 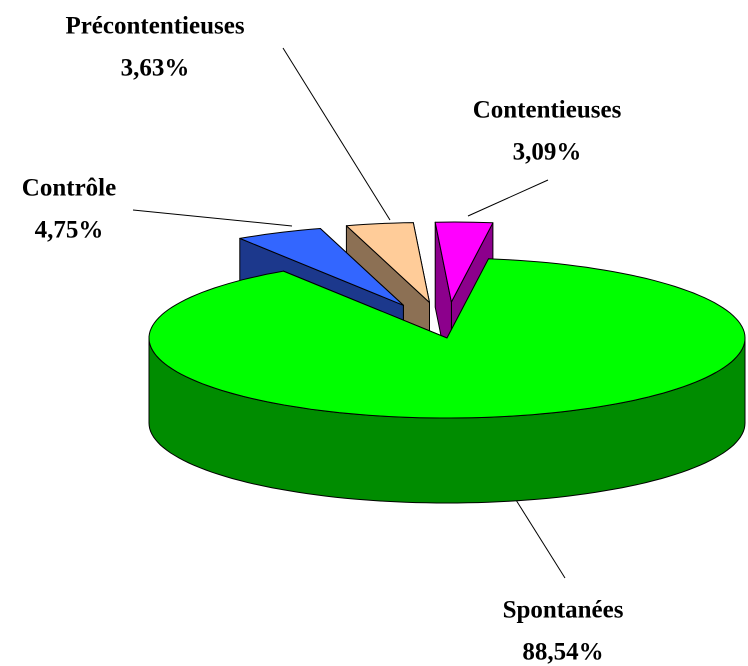 I want to click on slice-label: Contentieuses, so click(x=547, y=110).